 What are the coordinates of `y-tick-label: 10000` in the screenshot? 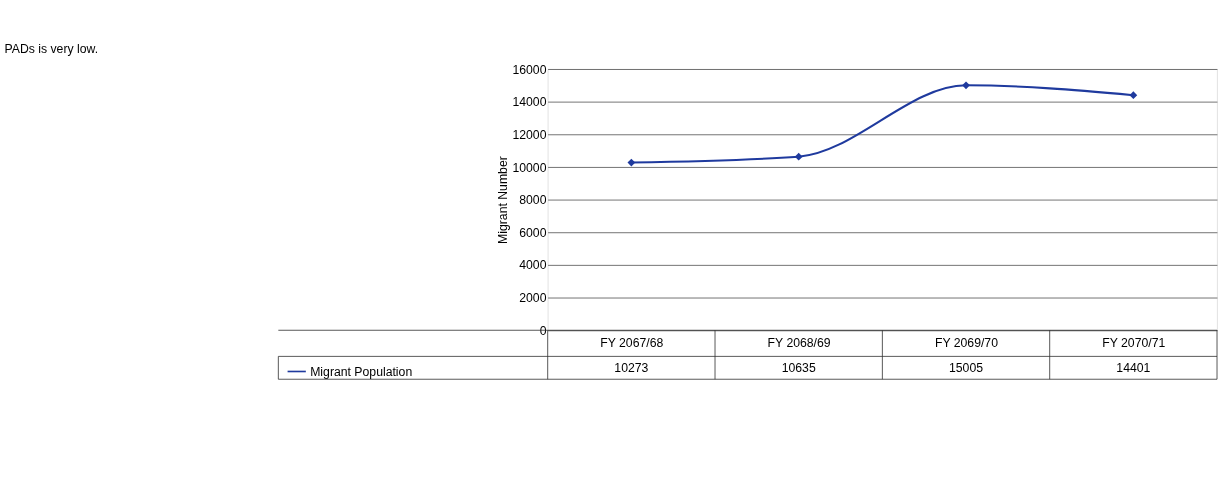 It's located at (529, 167).